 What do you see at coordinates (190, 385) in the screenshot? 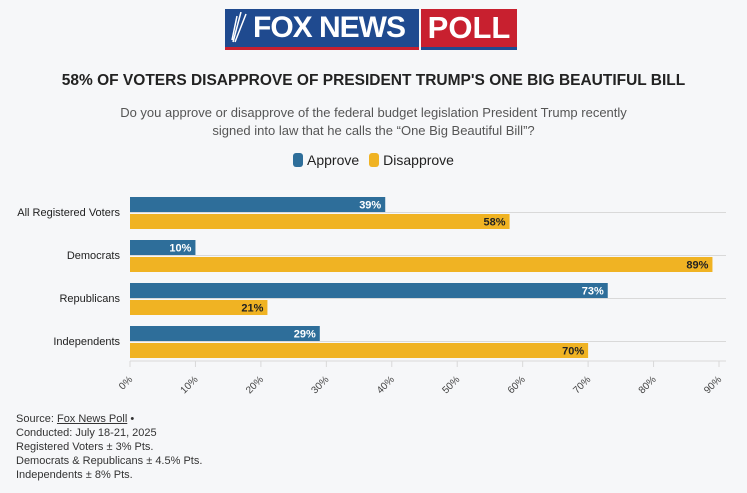
I see `x-tick-label: 10%` at bounding box center [190, 385].